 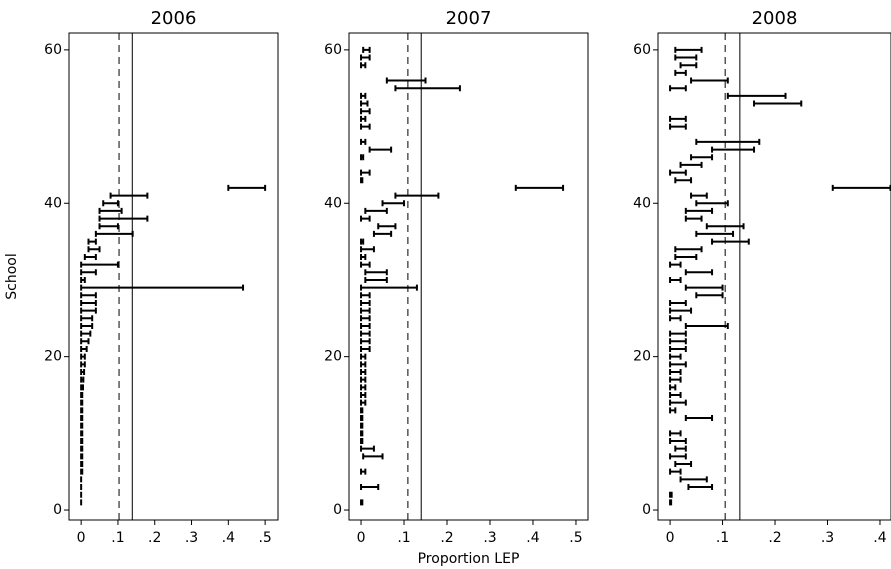 I want to click on x-tick-label: .1, so click(x=403, y=538).